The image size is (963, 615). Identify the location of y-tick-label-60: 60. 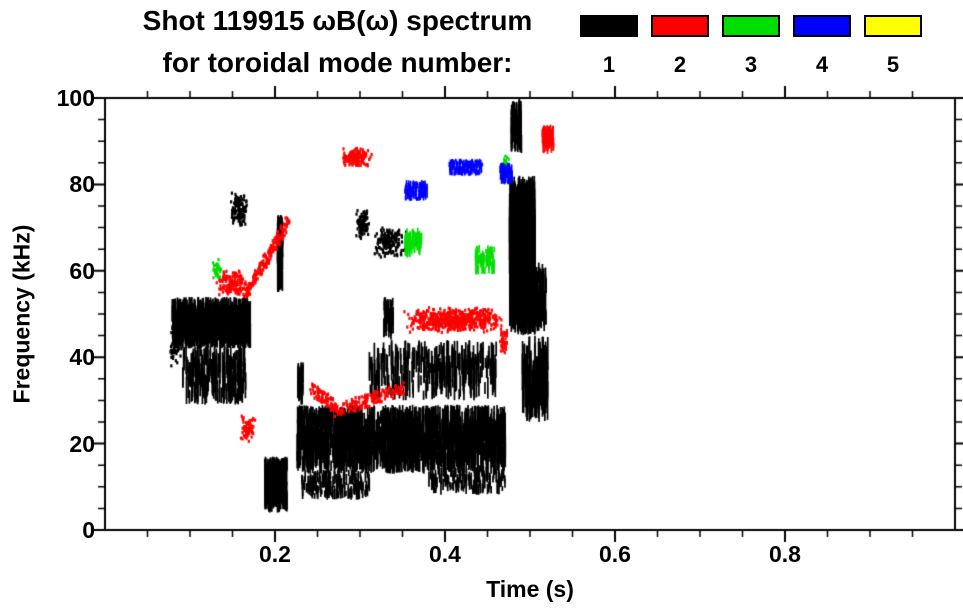
(82, 270).